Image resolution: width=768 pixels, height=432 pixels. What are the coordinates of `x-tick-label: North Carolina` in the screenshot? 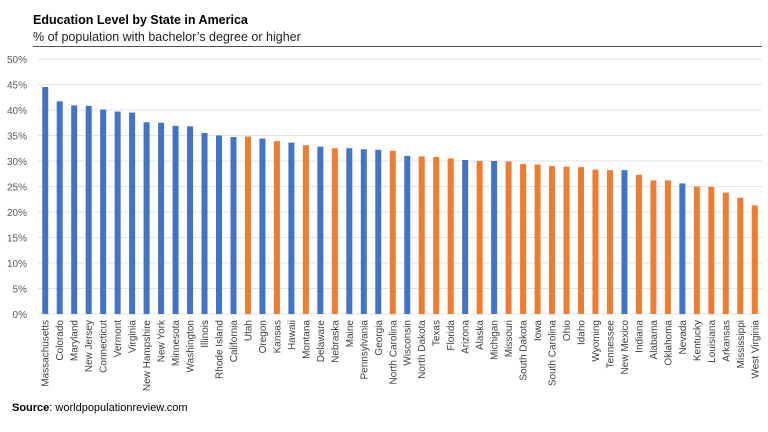 It's located at (393, 352).